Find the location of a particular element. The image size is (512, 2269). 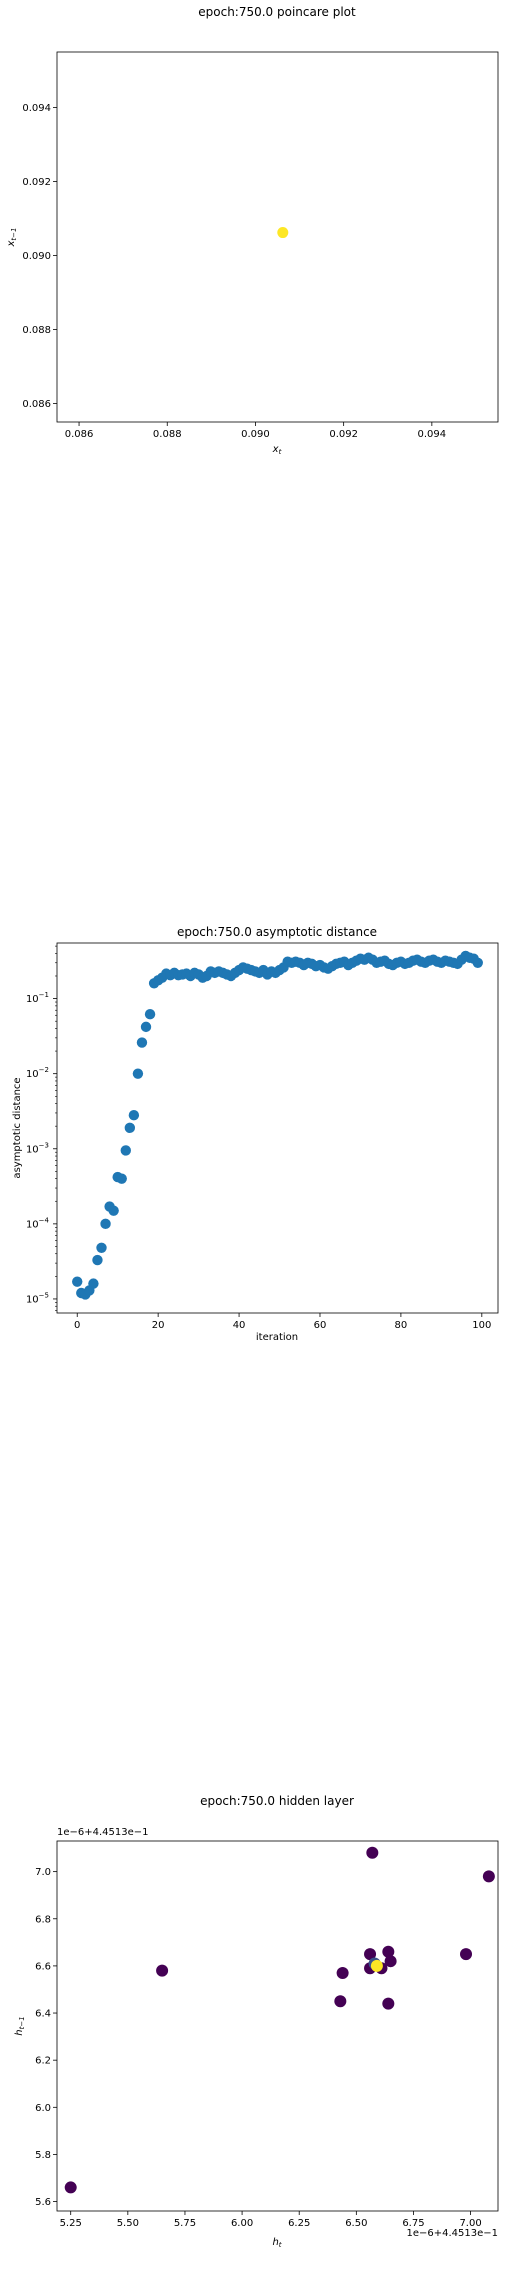

asymptotic-y-tick-label: 10⁻⁵ is located at coordinates (37, 1298).